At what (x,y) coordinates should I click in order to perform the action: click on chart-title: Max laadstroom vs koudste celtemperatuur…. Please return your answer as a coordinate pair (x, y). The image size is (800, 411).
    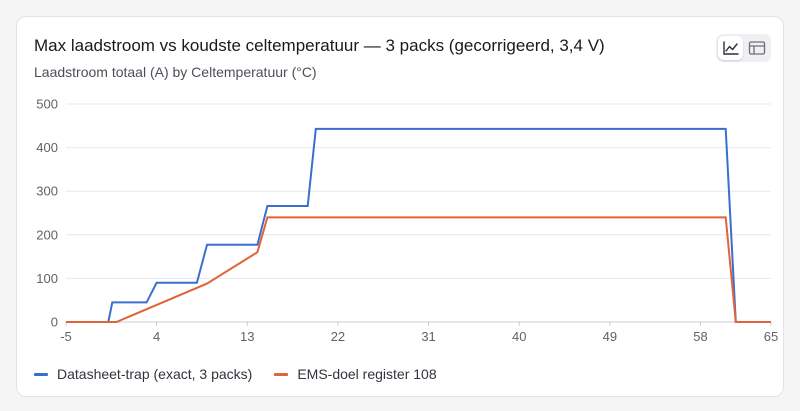
    Looking at the image, I should click on (319, 45).